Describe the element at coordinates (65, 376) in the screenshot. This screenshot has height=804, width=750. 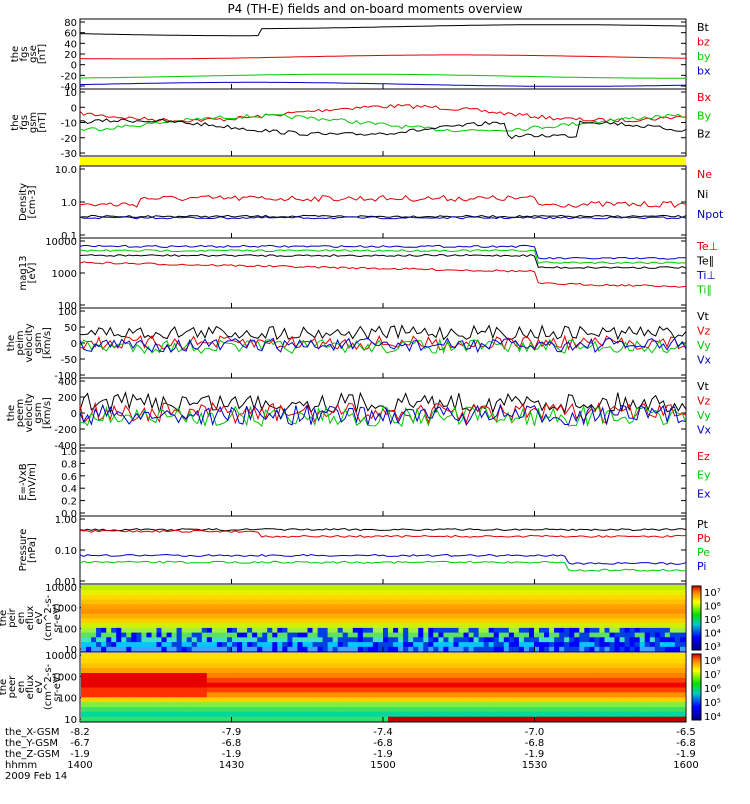
I see `y-tick-label: -100` at that location.